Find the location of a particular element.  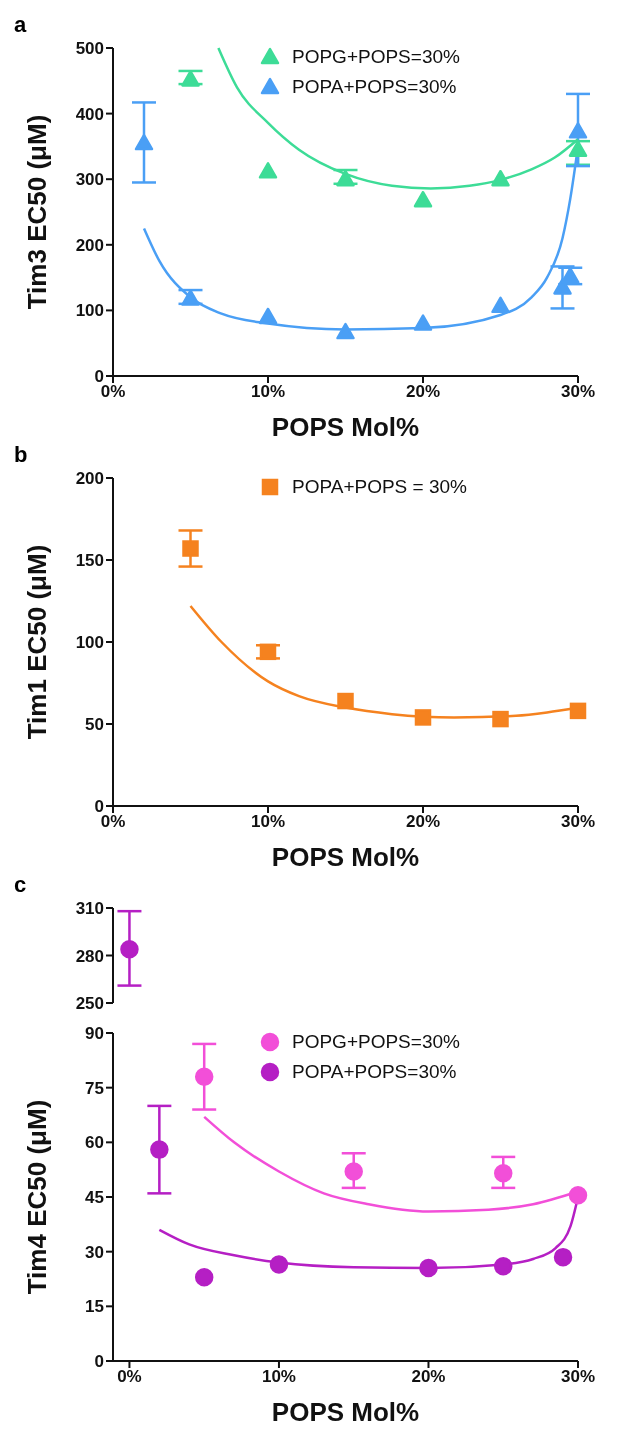

y-tick-label: 280 is located at coordinates (89, 956).